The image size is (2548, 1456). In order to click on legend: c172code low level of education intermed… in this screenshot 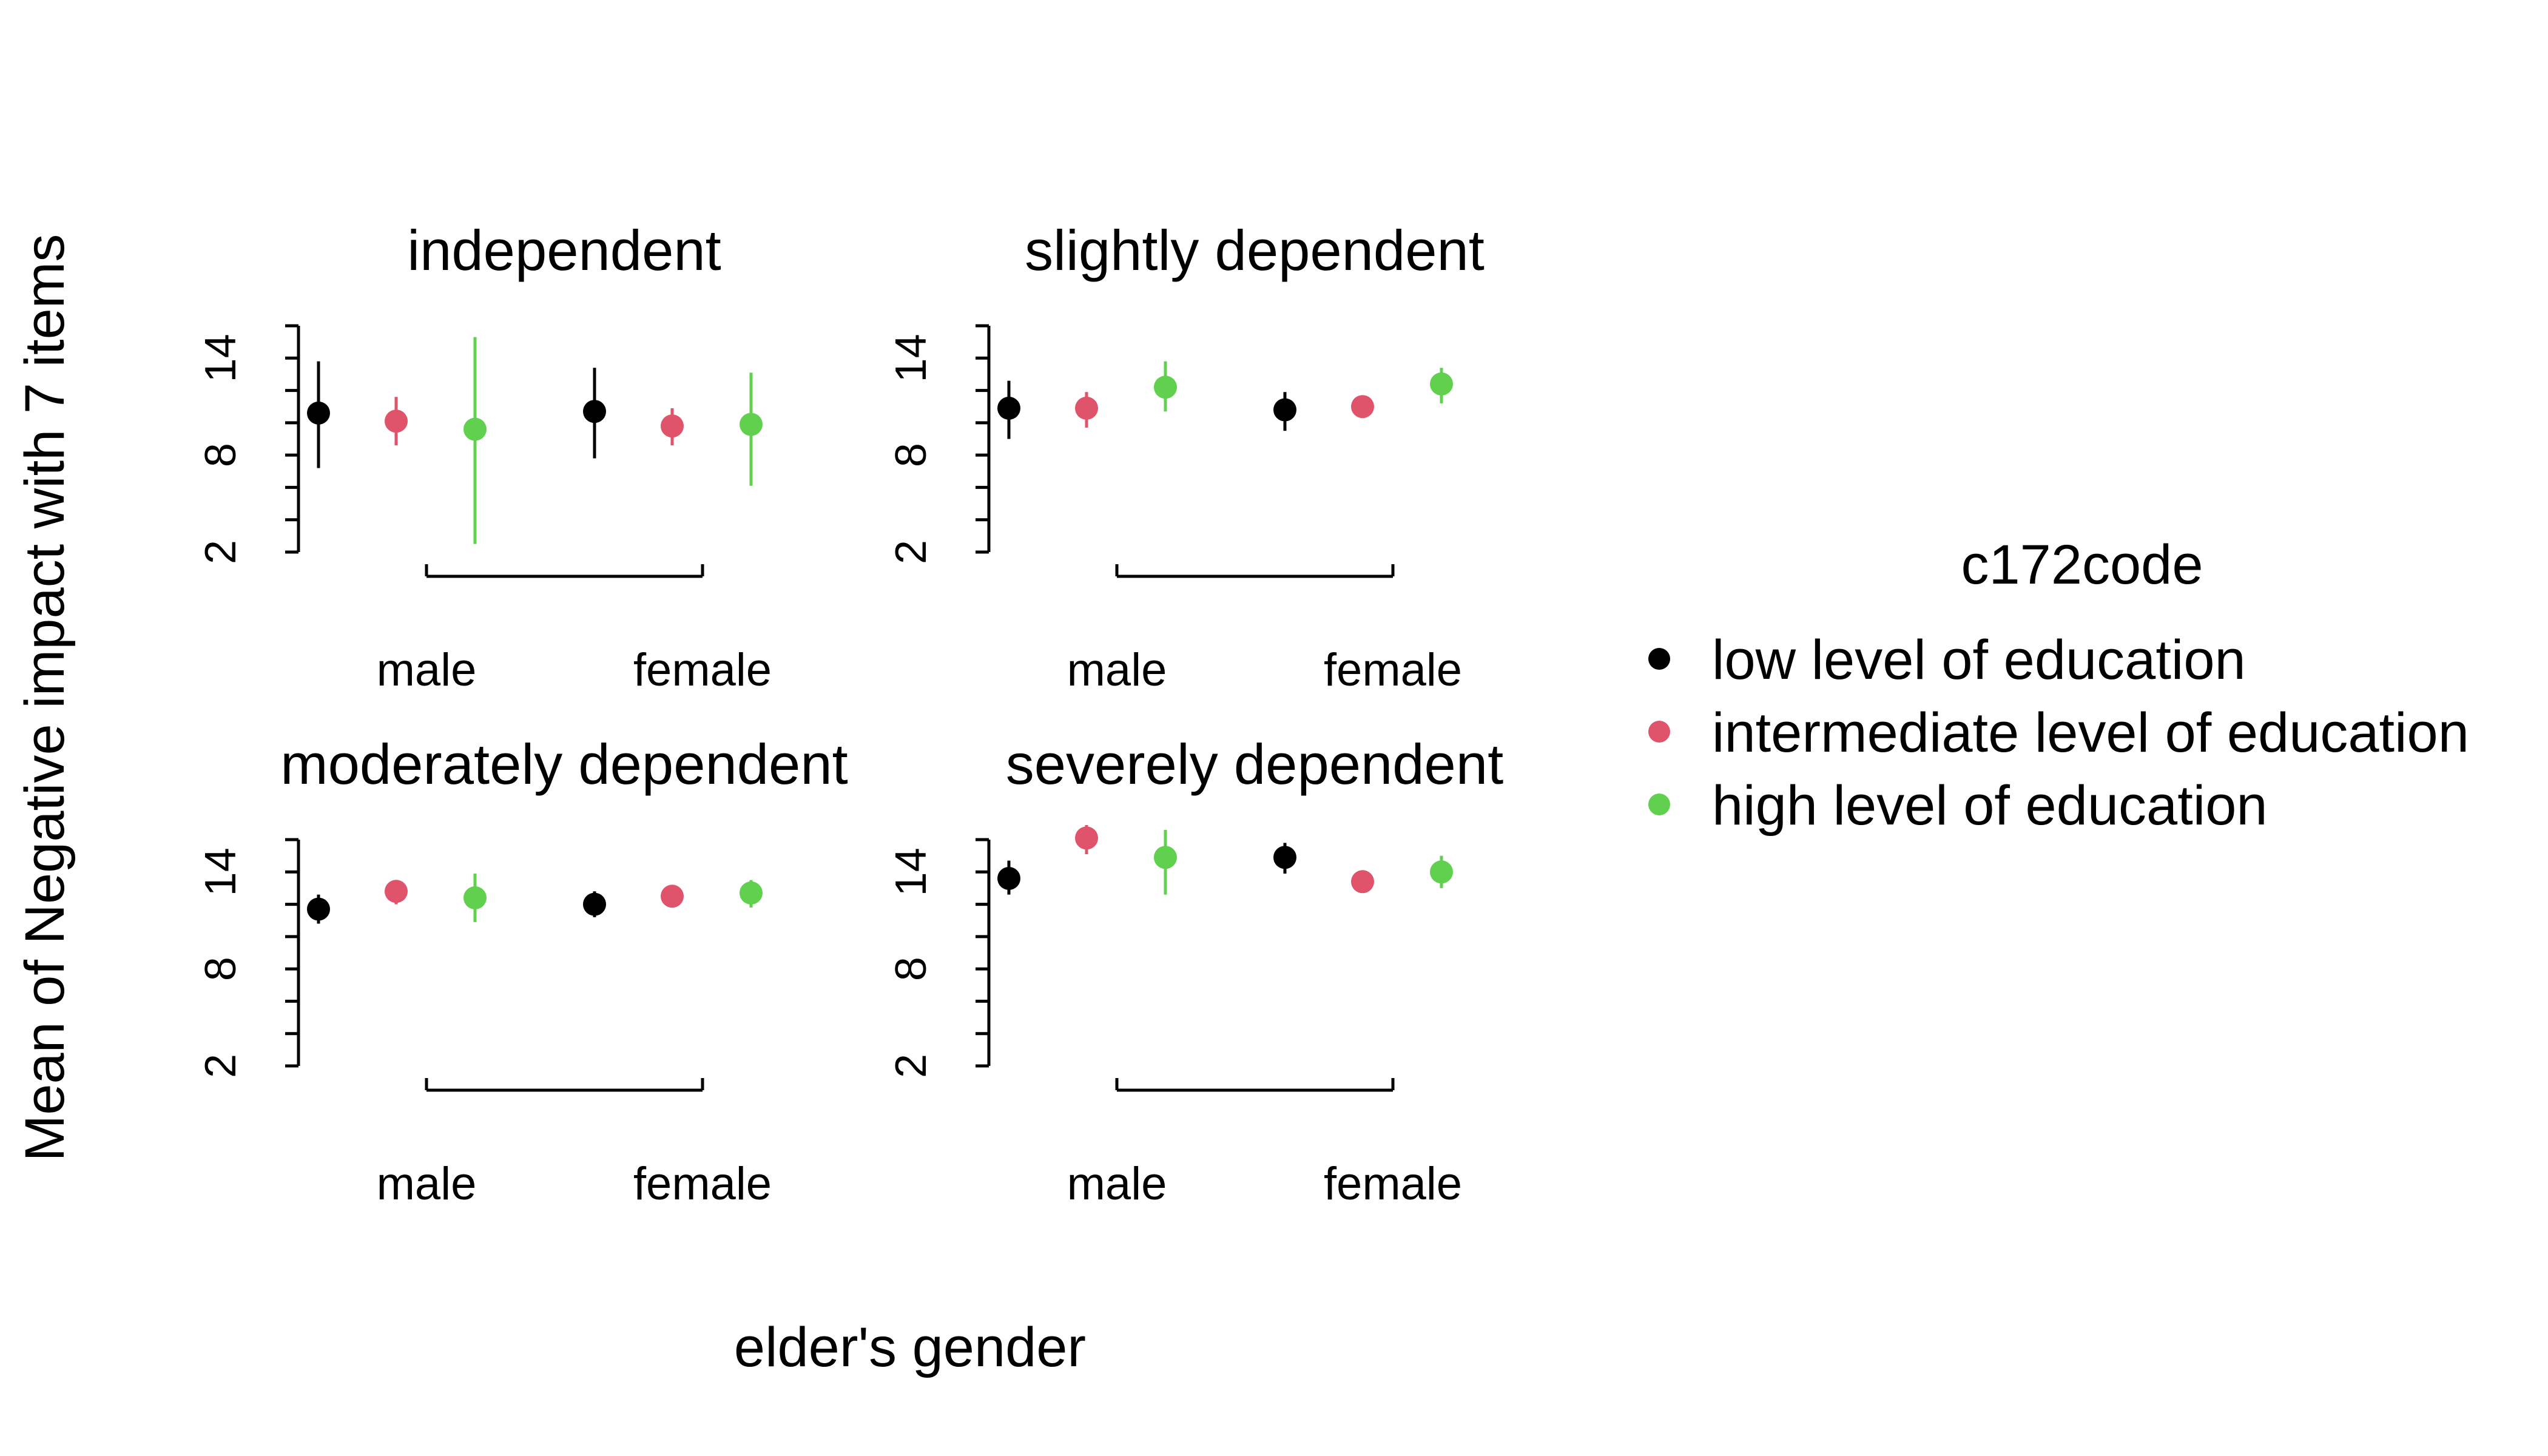, I will do `click(2058, 685)`.